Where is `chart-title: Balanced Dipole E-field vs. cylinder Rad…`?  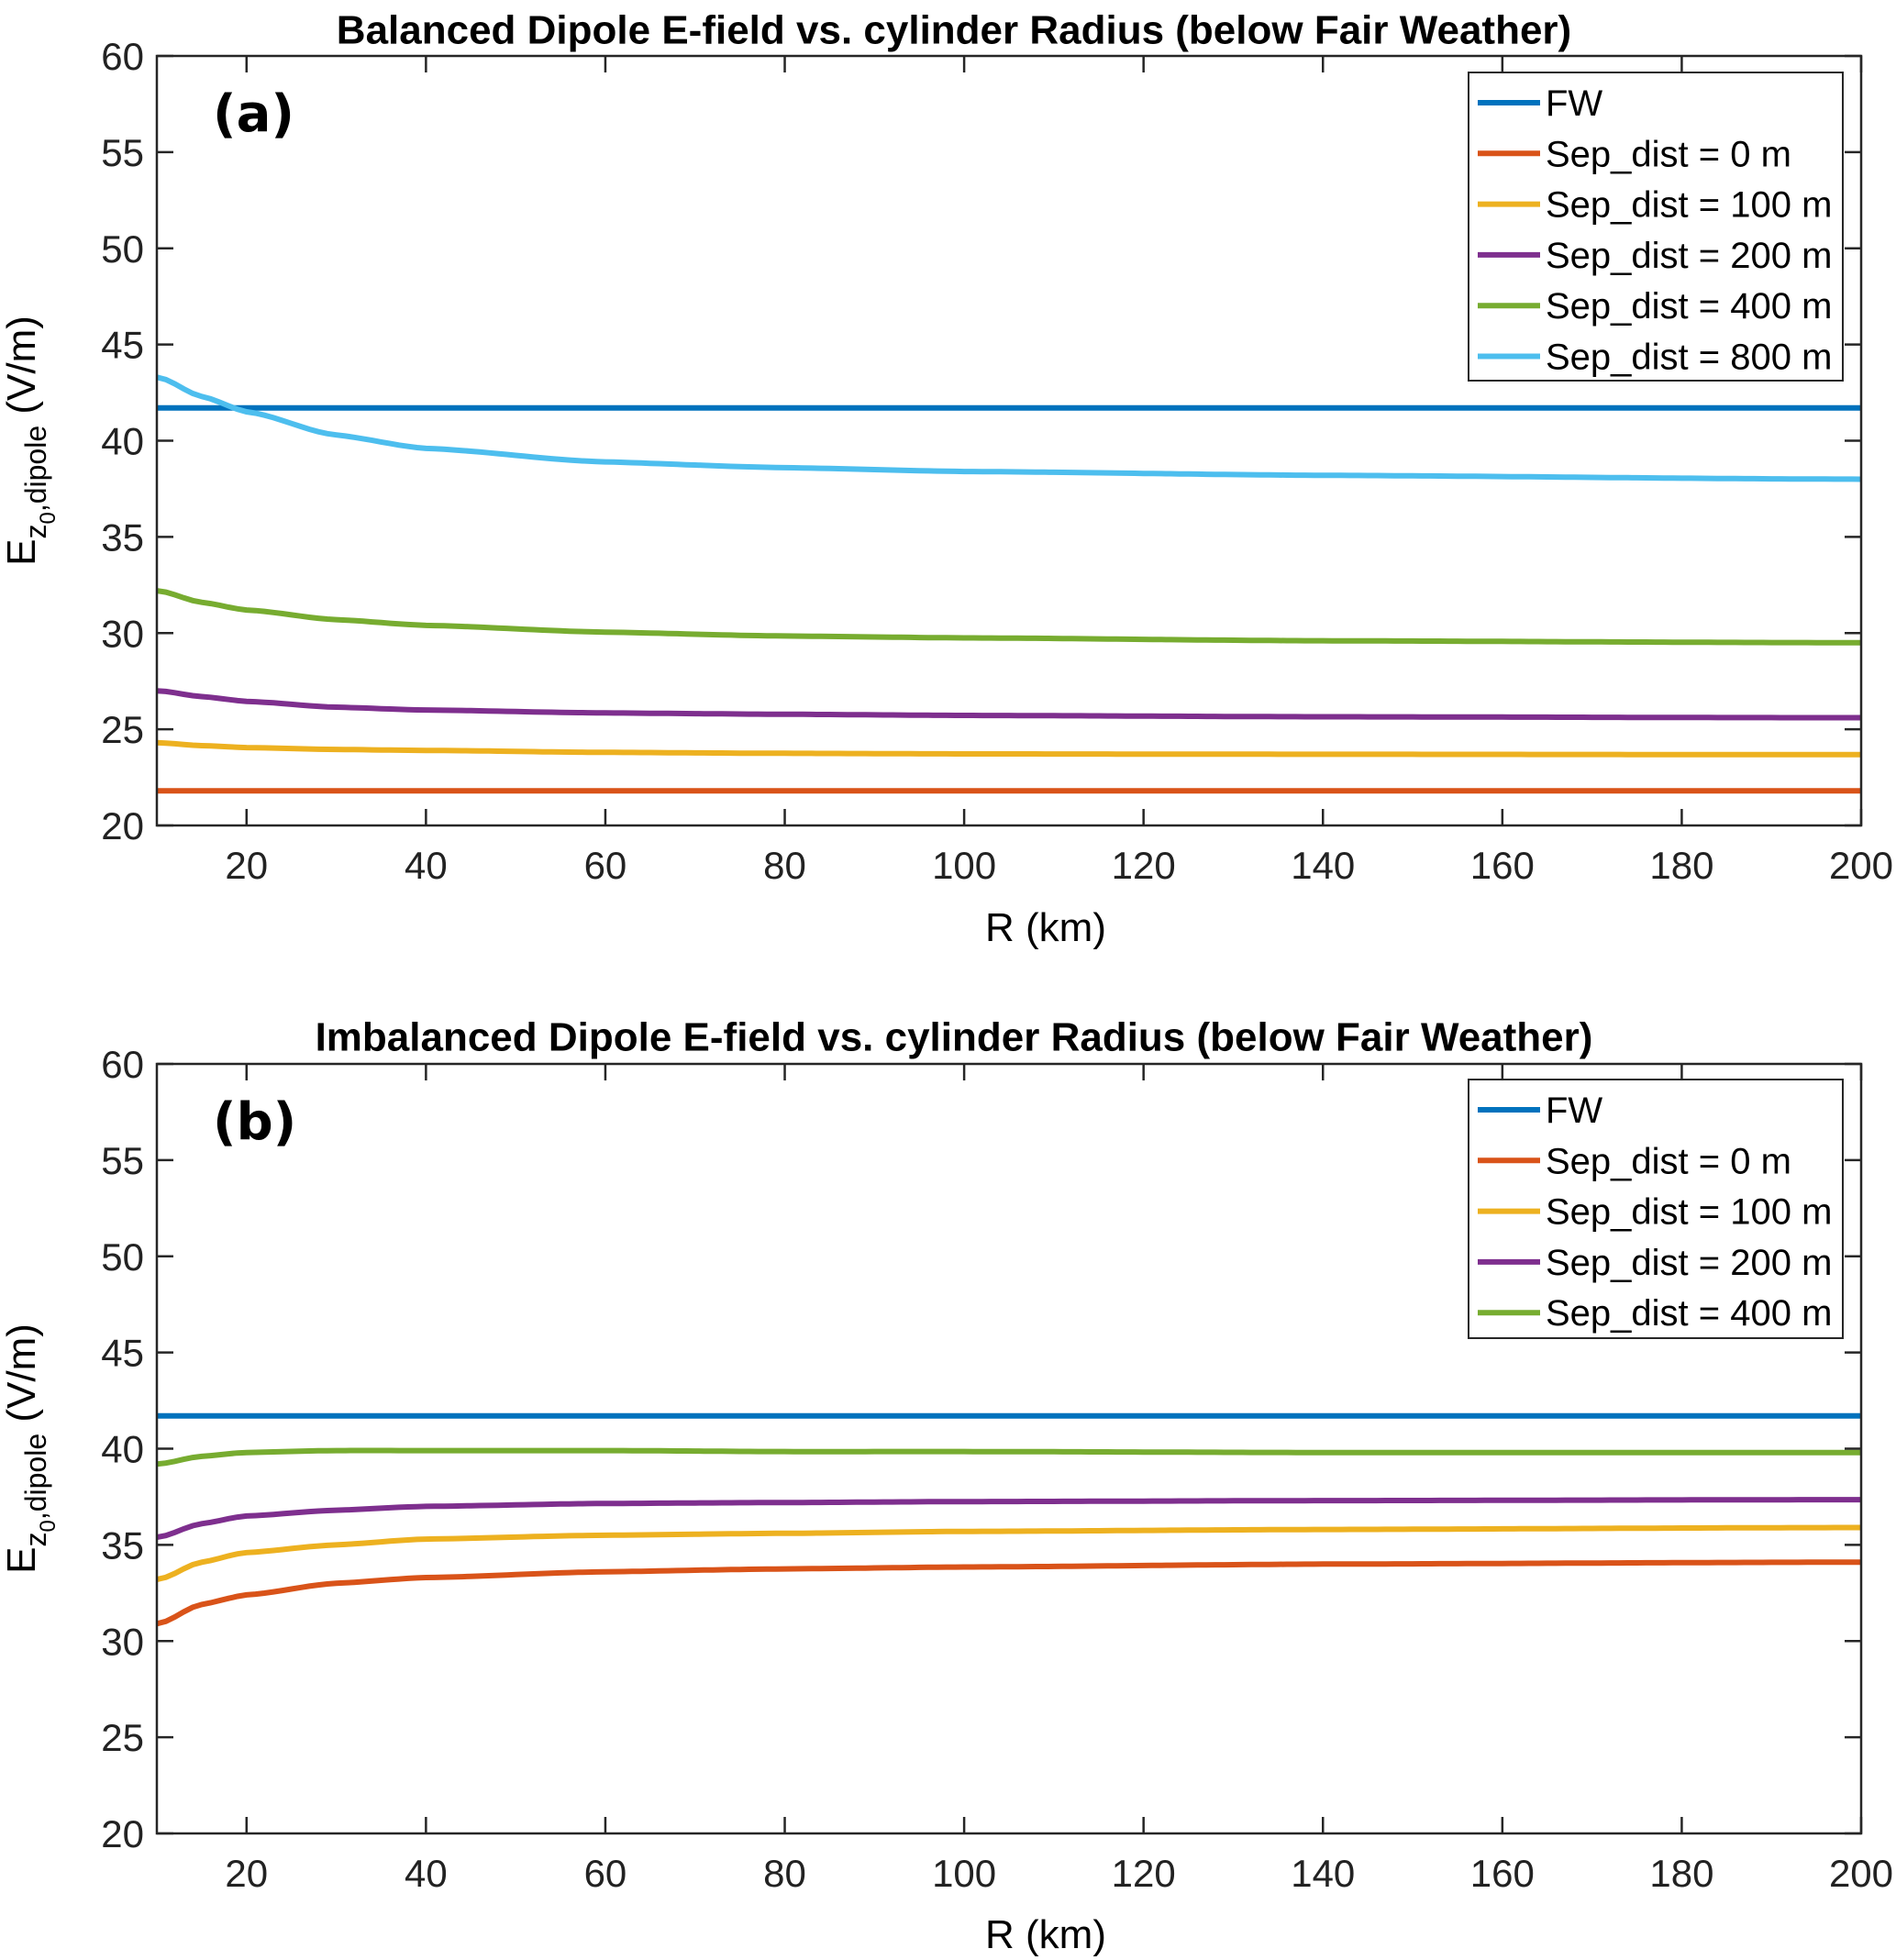
chart-title: Balanced Dipole E-field vs. cylinder Rad… is located at coordinates (954, 30).